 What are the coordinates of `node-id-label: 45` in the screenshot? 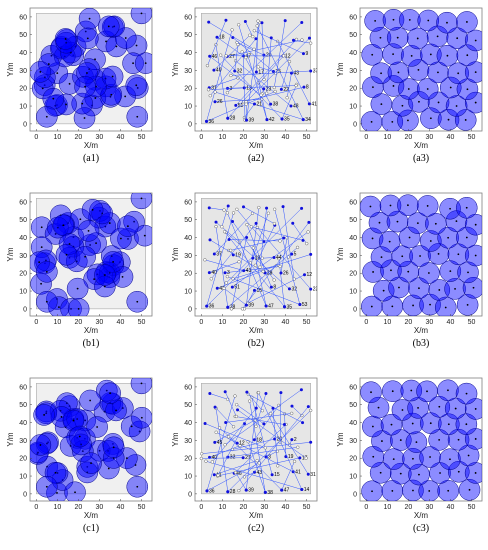 It's located at (220, 443).